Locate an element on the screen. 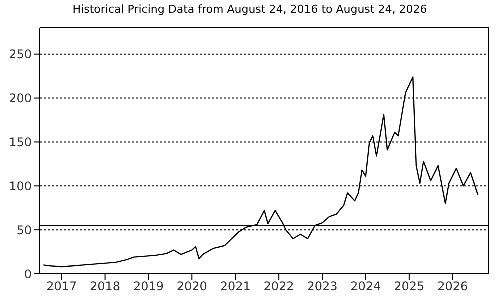  x-tick-label: 2025 is located at coordinates (409, 287).